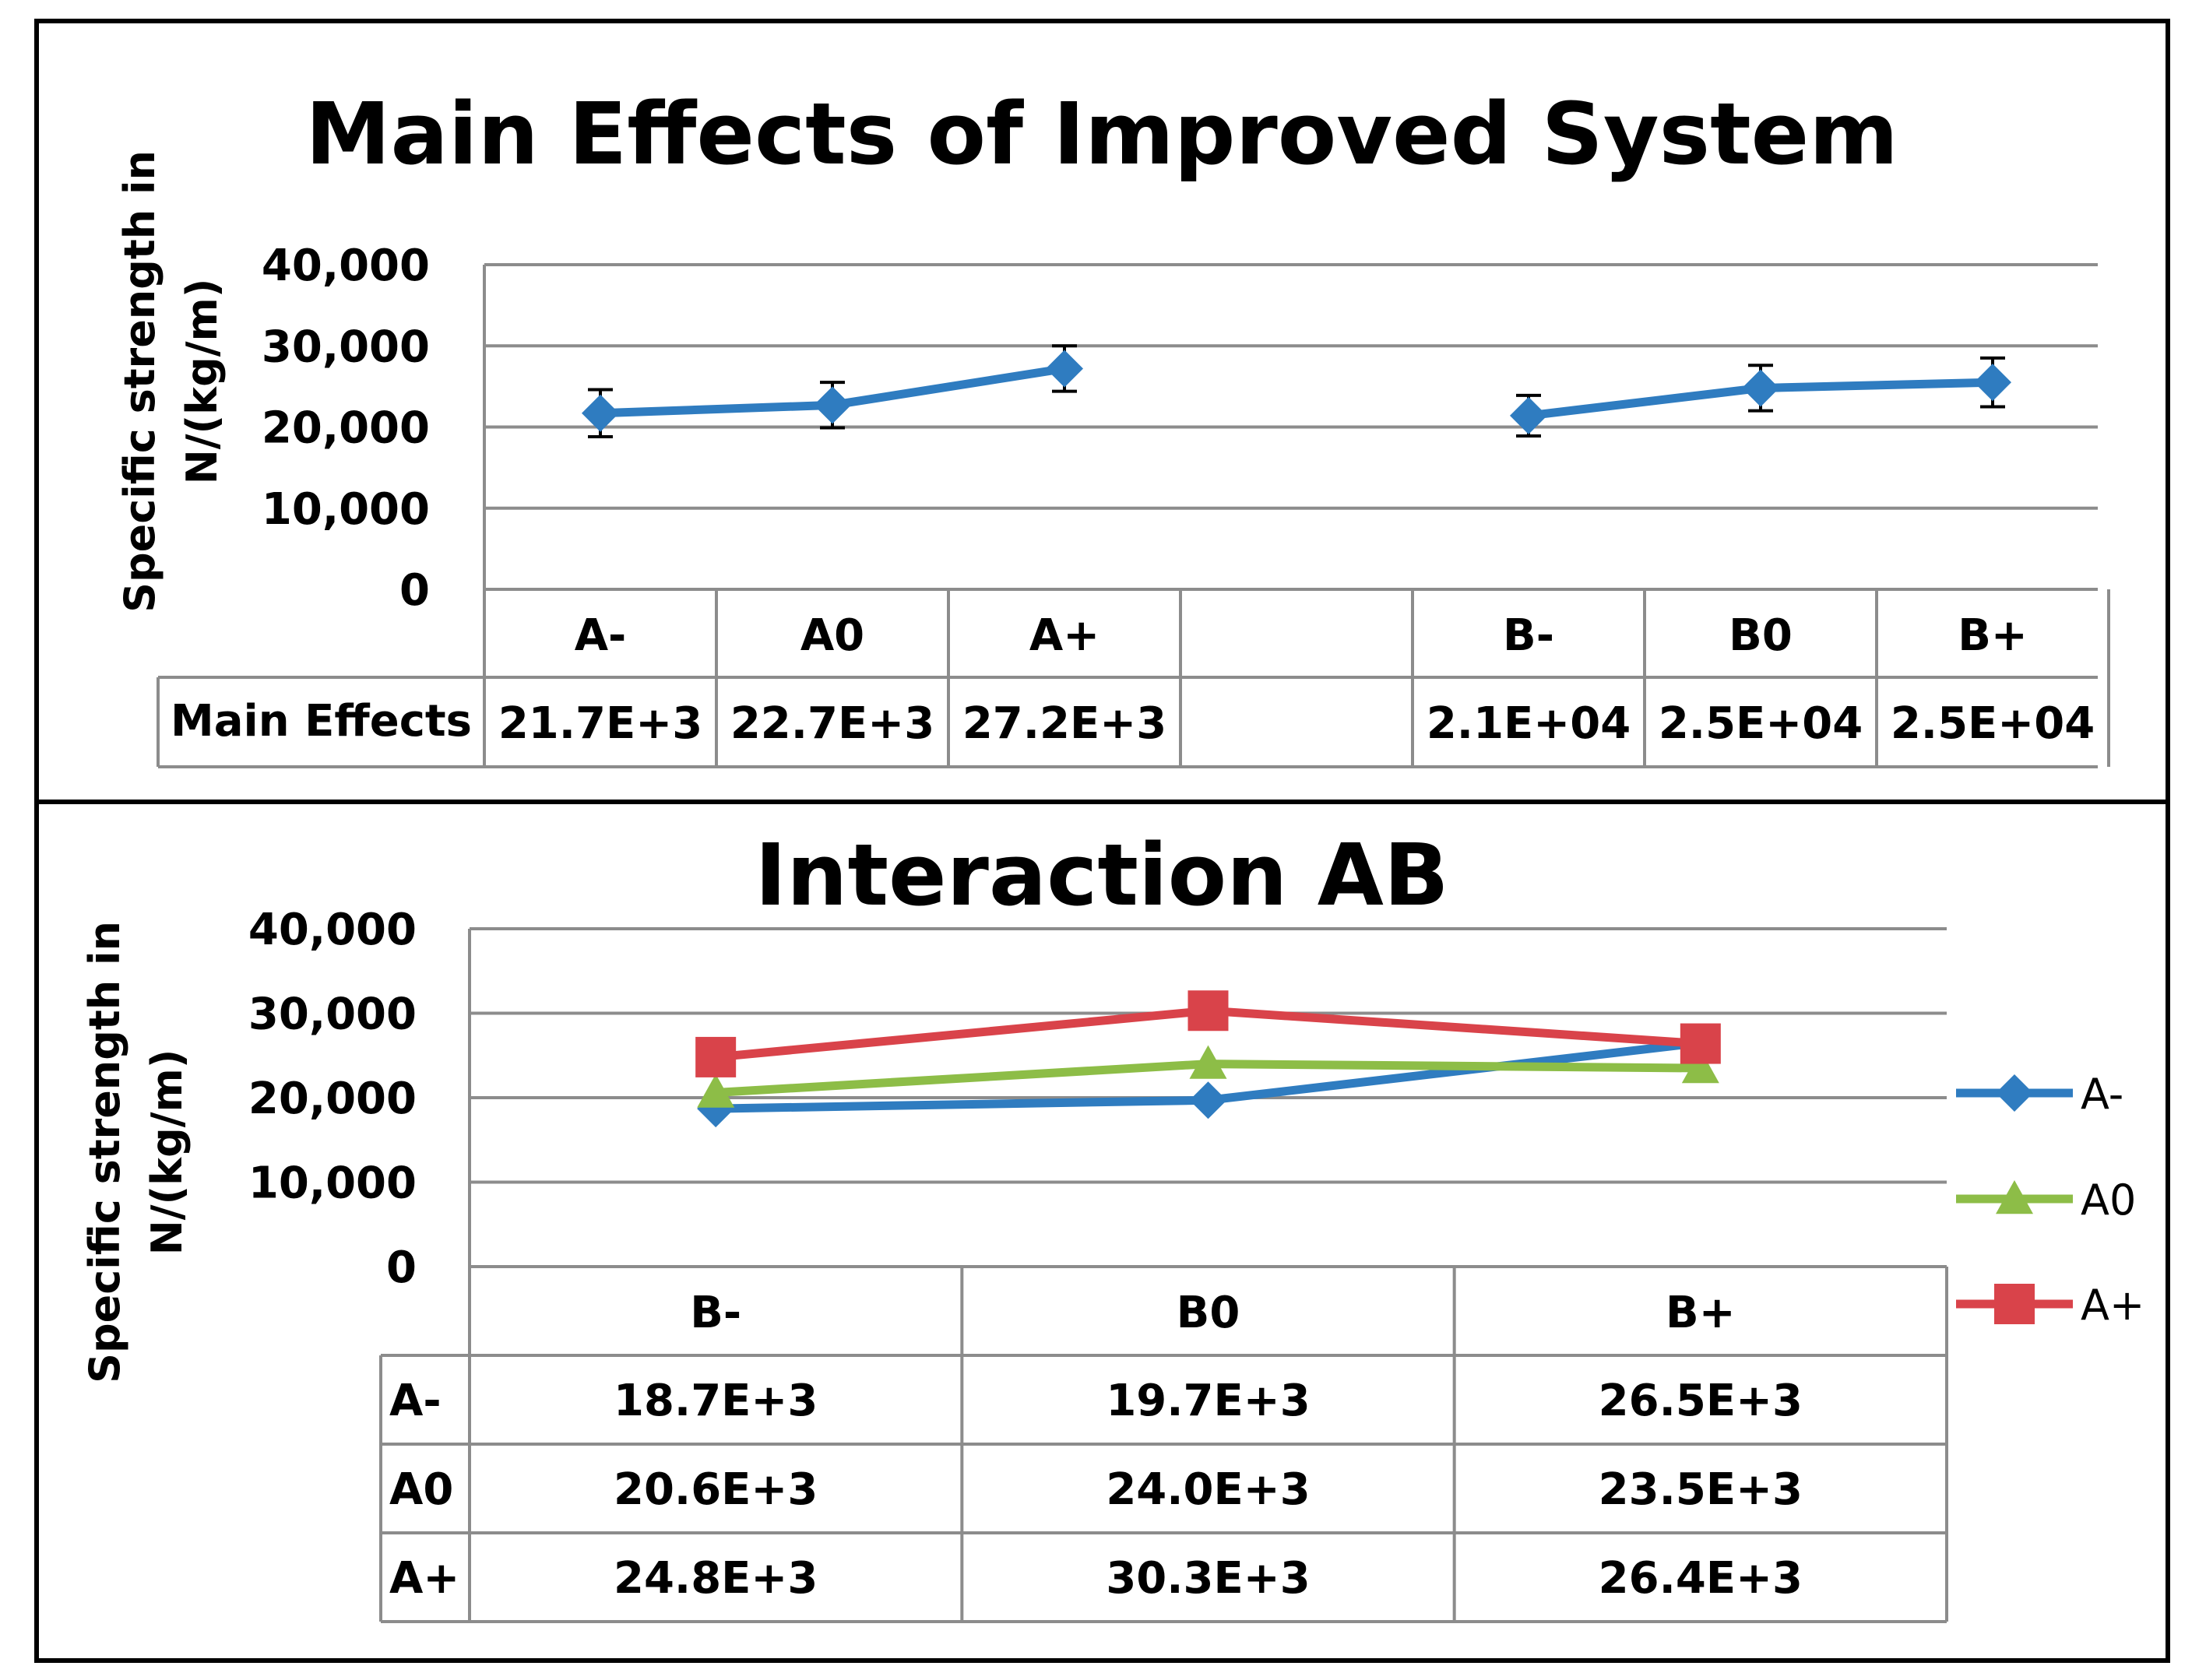  What do you see at coordinates (601, 636) in the screenshot?
I see `chart1-category-label: A-` at bounding box center [601, 636].